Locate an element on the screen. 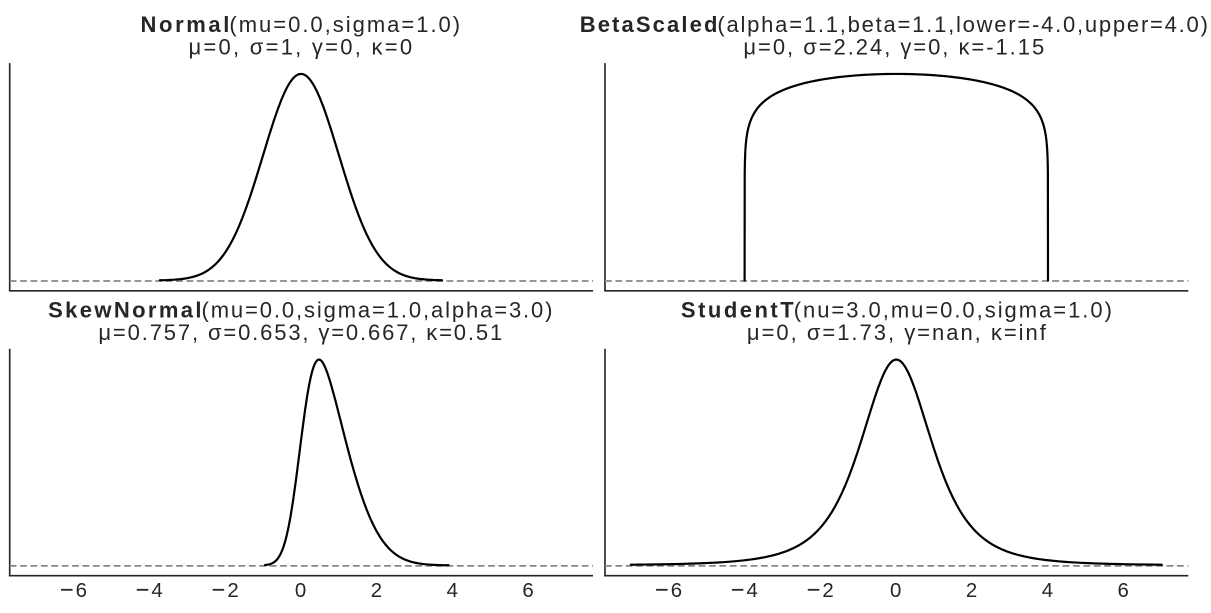  svg-text: μ=0, σ=2.24, γ=0, κ=-1.15 is located at coordinates (893, 46).